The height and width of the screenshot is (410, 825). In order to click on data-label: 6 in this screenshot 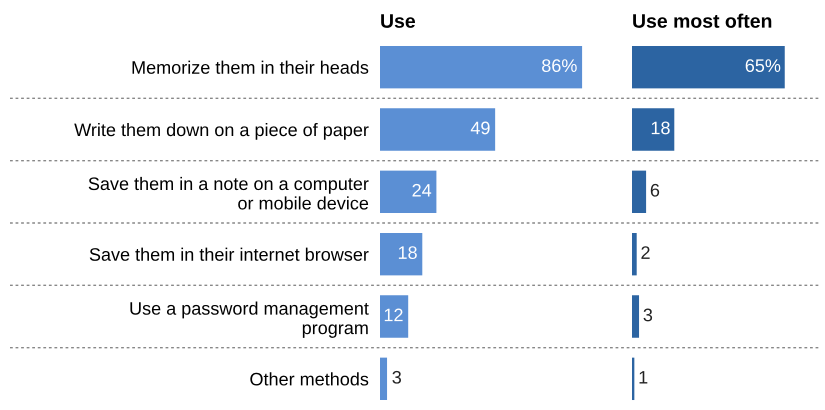, I will do `click(655, 190)`.